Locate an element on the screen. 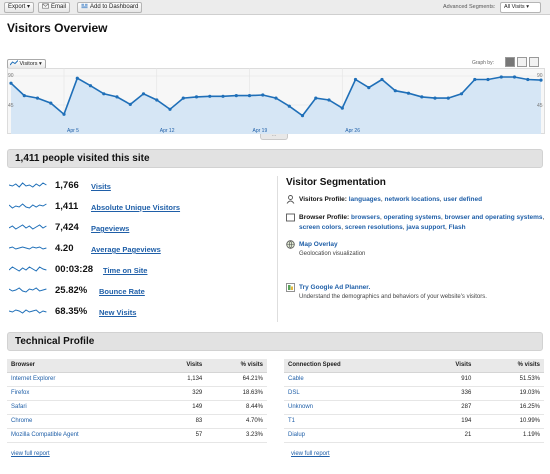 This screenshot has width=550, height=474. table-row: Internet Explorer 1,134 64.21% is located at coordinates (137, 379).